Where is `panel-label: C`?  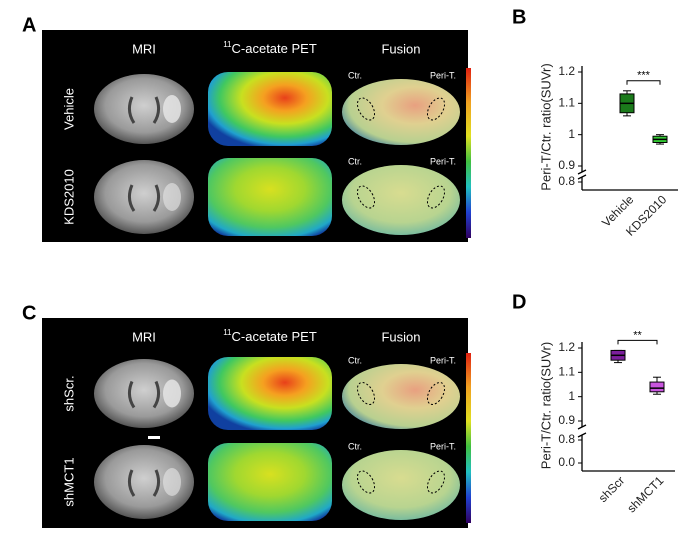 panel-label: C is located at coordinates (29, 313).